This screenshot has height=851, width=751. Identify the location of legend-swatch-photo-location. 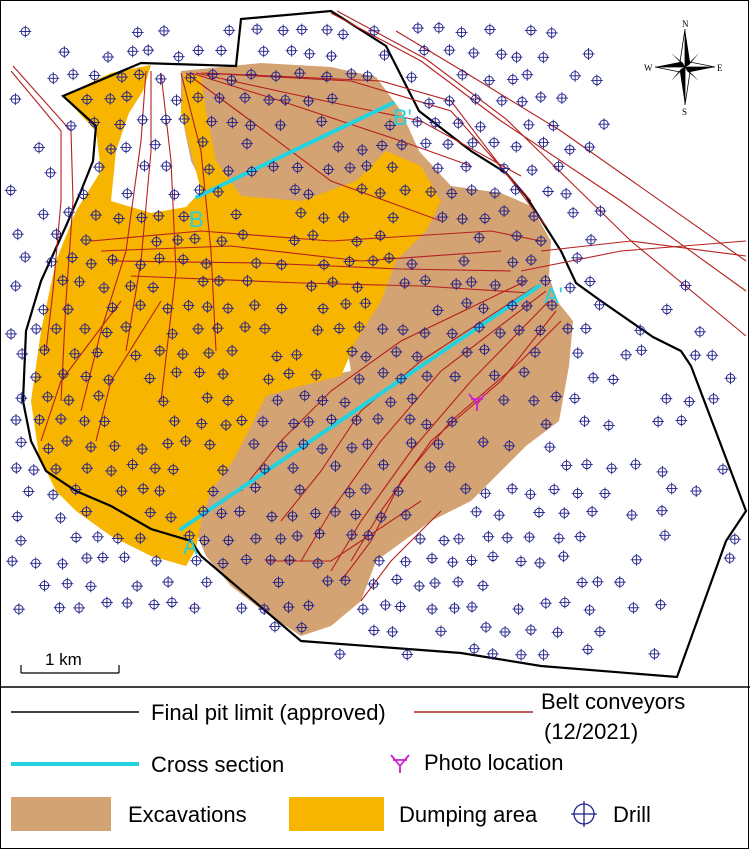
(400, 763).